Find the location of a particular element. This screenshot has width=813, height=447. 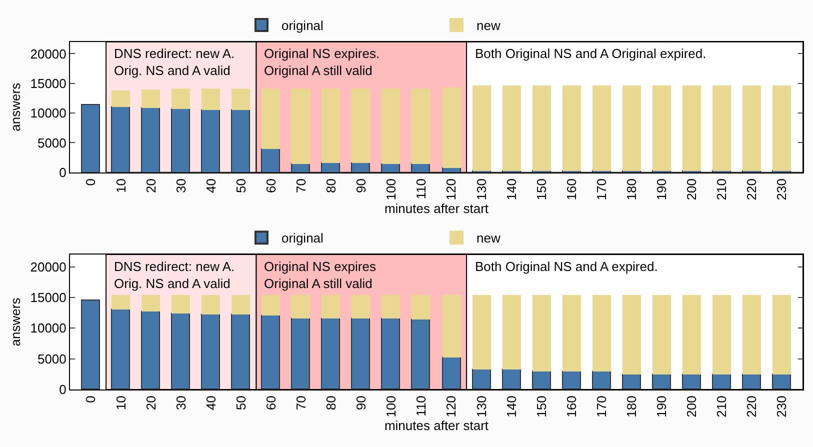

x-tick-label: 90 is located at coordinates (361, 403).